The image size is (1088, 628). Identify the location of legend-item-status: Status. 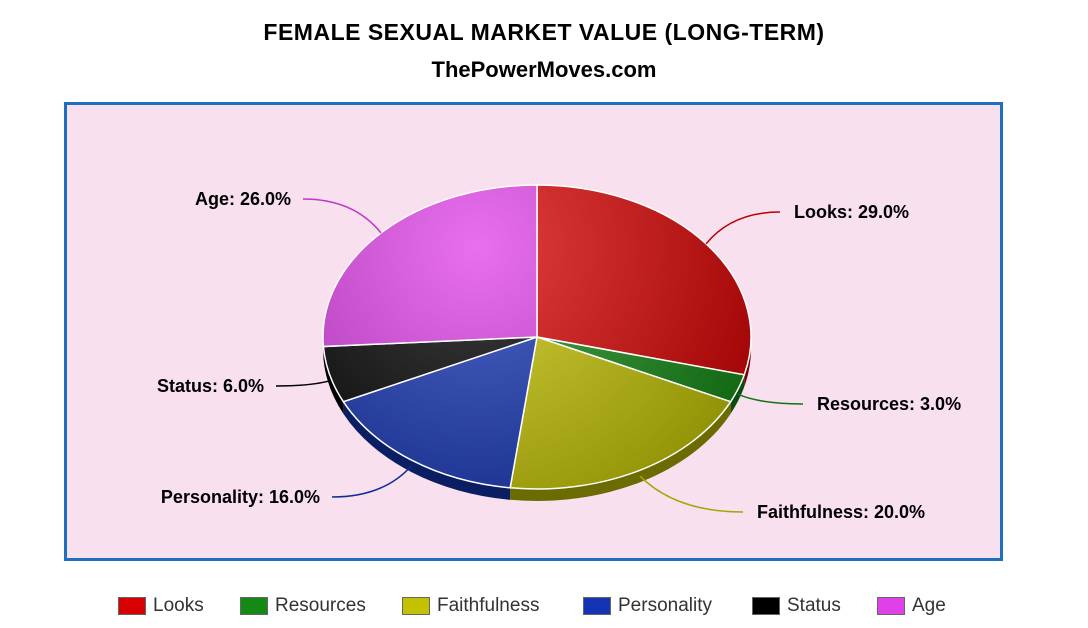
(796, 606).